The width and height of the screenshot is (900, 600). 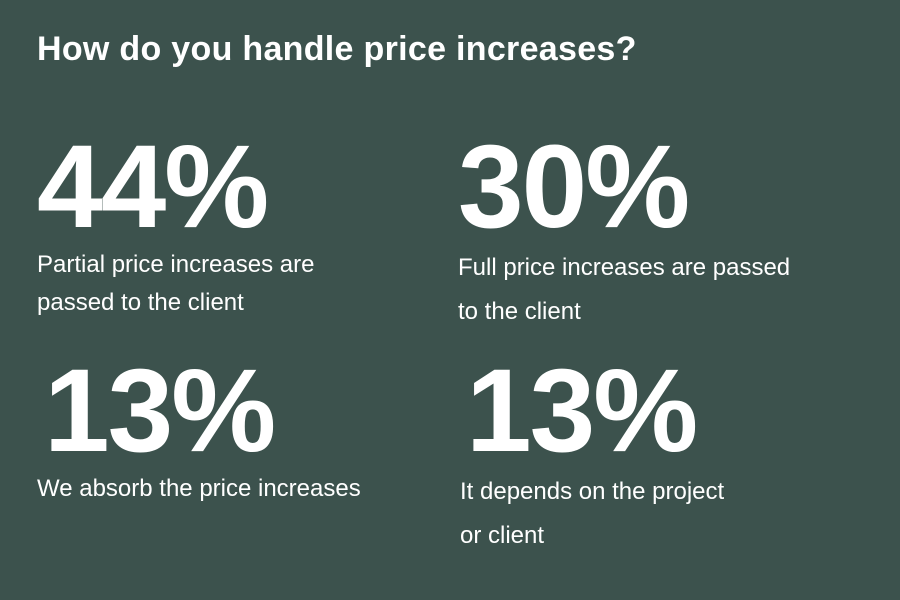 What do you see at coordinates (176, 264) in the screenshot?
I see `label-line: Partial price increases are` at bounding box center [176, 264].